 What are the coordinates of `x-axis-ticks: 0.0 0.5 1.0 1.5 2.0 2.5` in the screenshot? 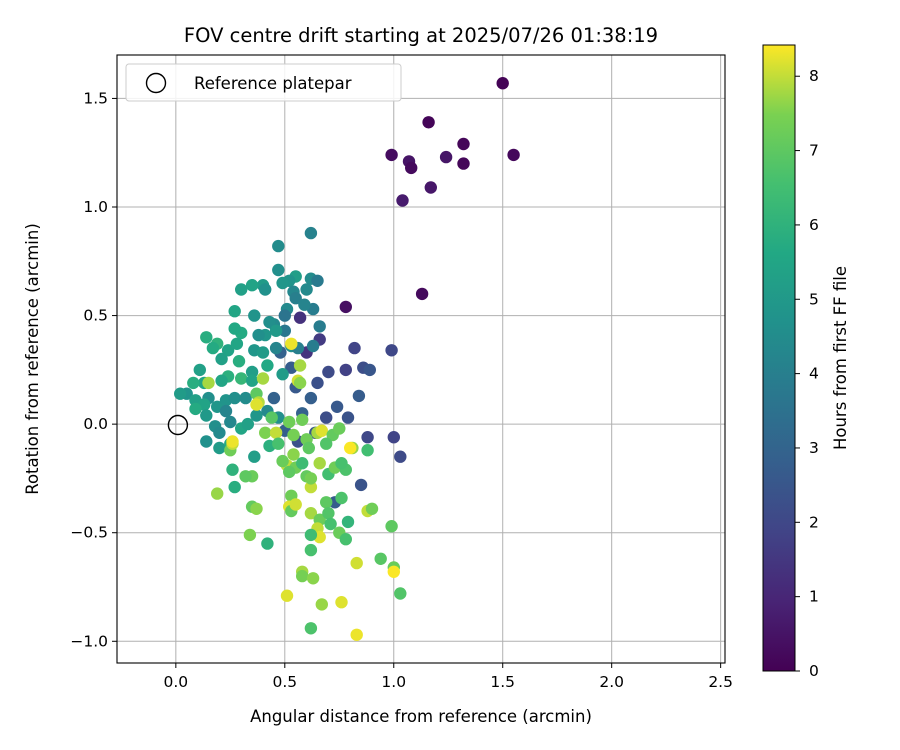 It's located at (448, 677).